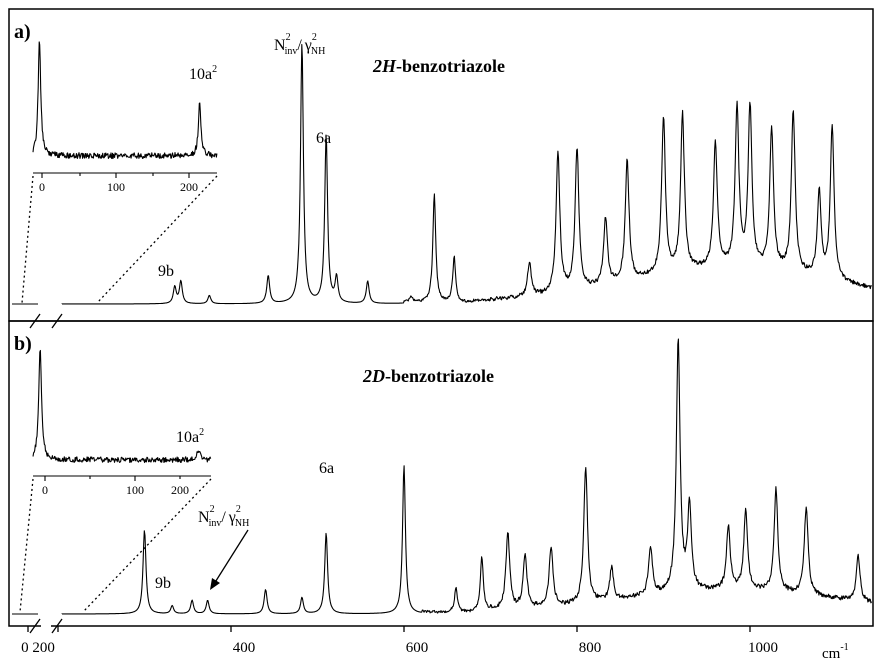 This screenshot has width=875, height=660. Describe the element at coordinates (323, 138) in the screenshot. I see `label-6a-a: 6a` at that location.